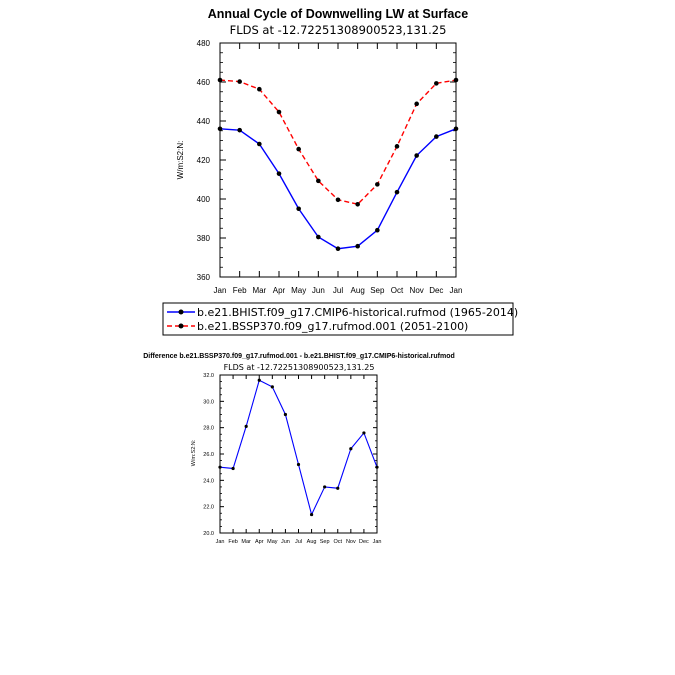 The height and width of the screenshot is (675, 675). Describe the element at coordinates (208, 429) in the screenshot. I see `chart-2-y-tick-label: 28.0` at that location.